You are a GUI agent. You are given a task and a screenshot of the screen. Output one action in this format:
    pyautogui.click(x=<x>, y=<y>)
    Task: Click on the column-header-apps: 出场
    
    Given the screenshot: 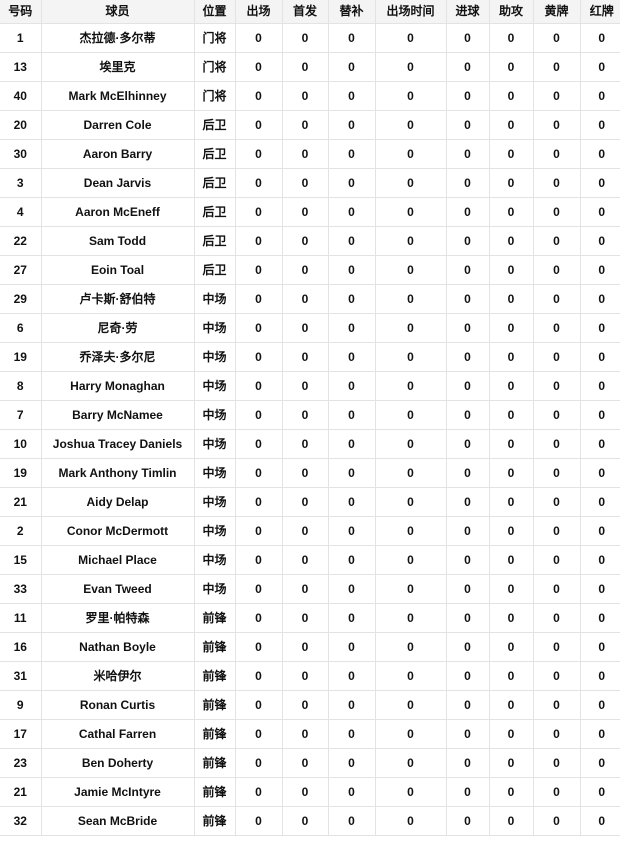 What is the action you would take?
    pyautogui.click(x=259, y=12)
    